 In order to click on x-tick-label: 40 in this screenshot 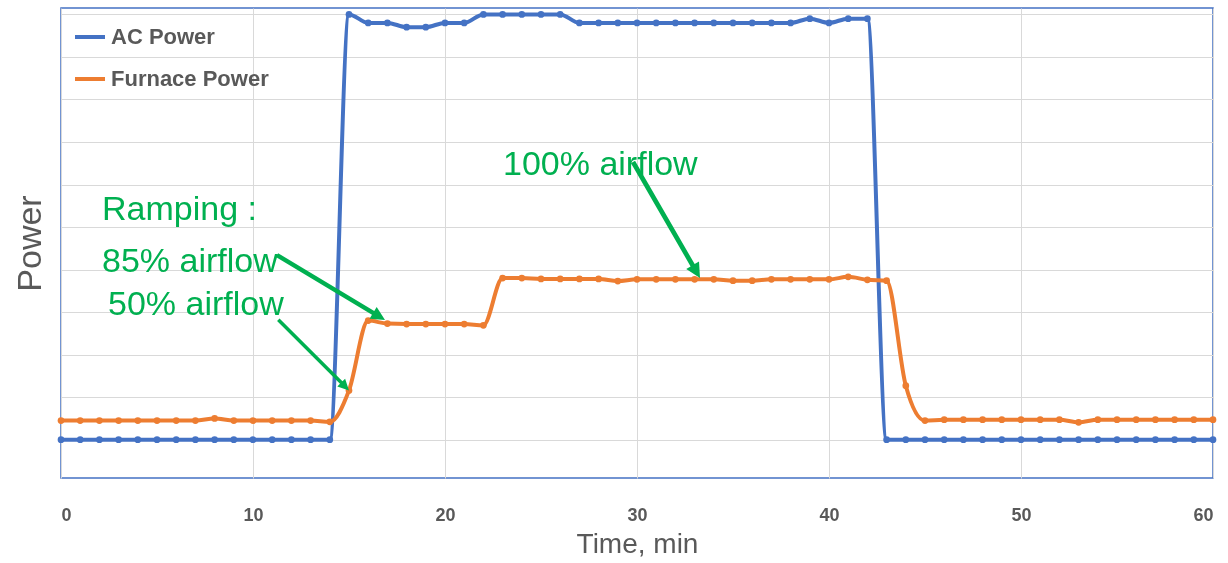, I will do `click(829, 514)`.